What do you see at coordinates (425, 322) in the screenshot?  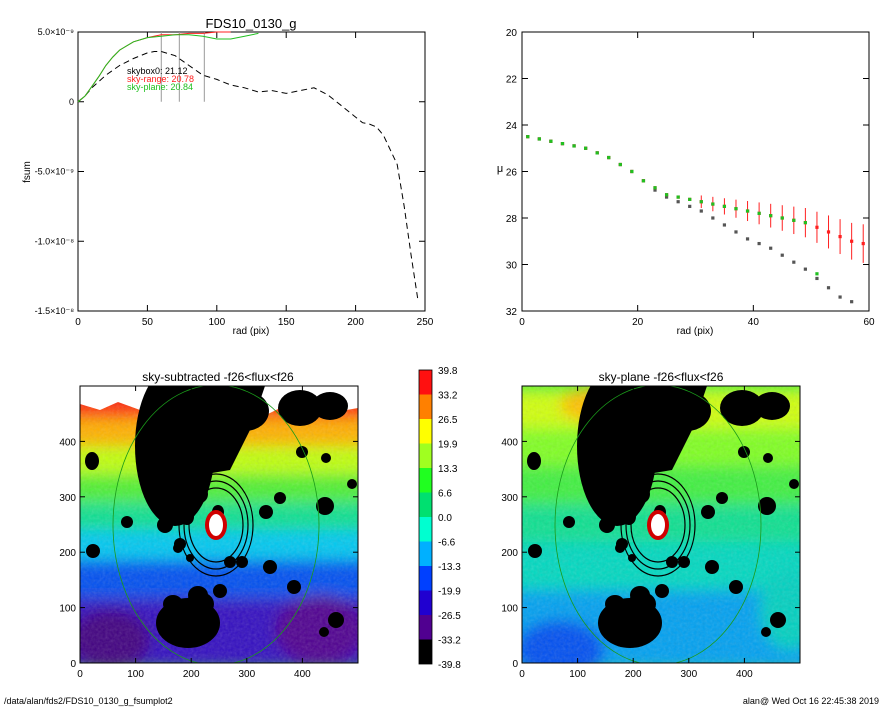 I see `fsum-x-tick-label: 250` at bounding box center [425, 322].